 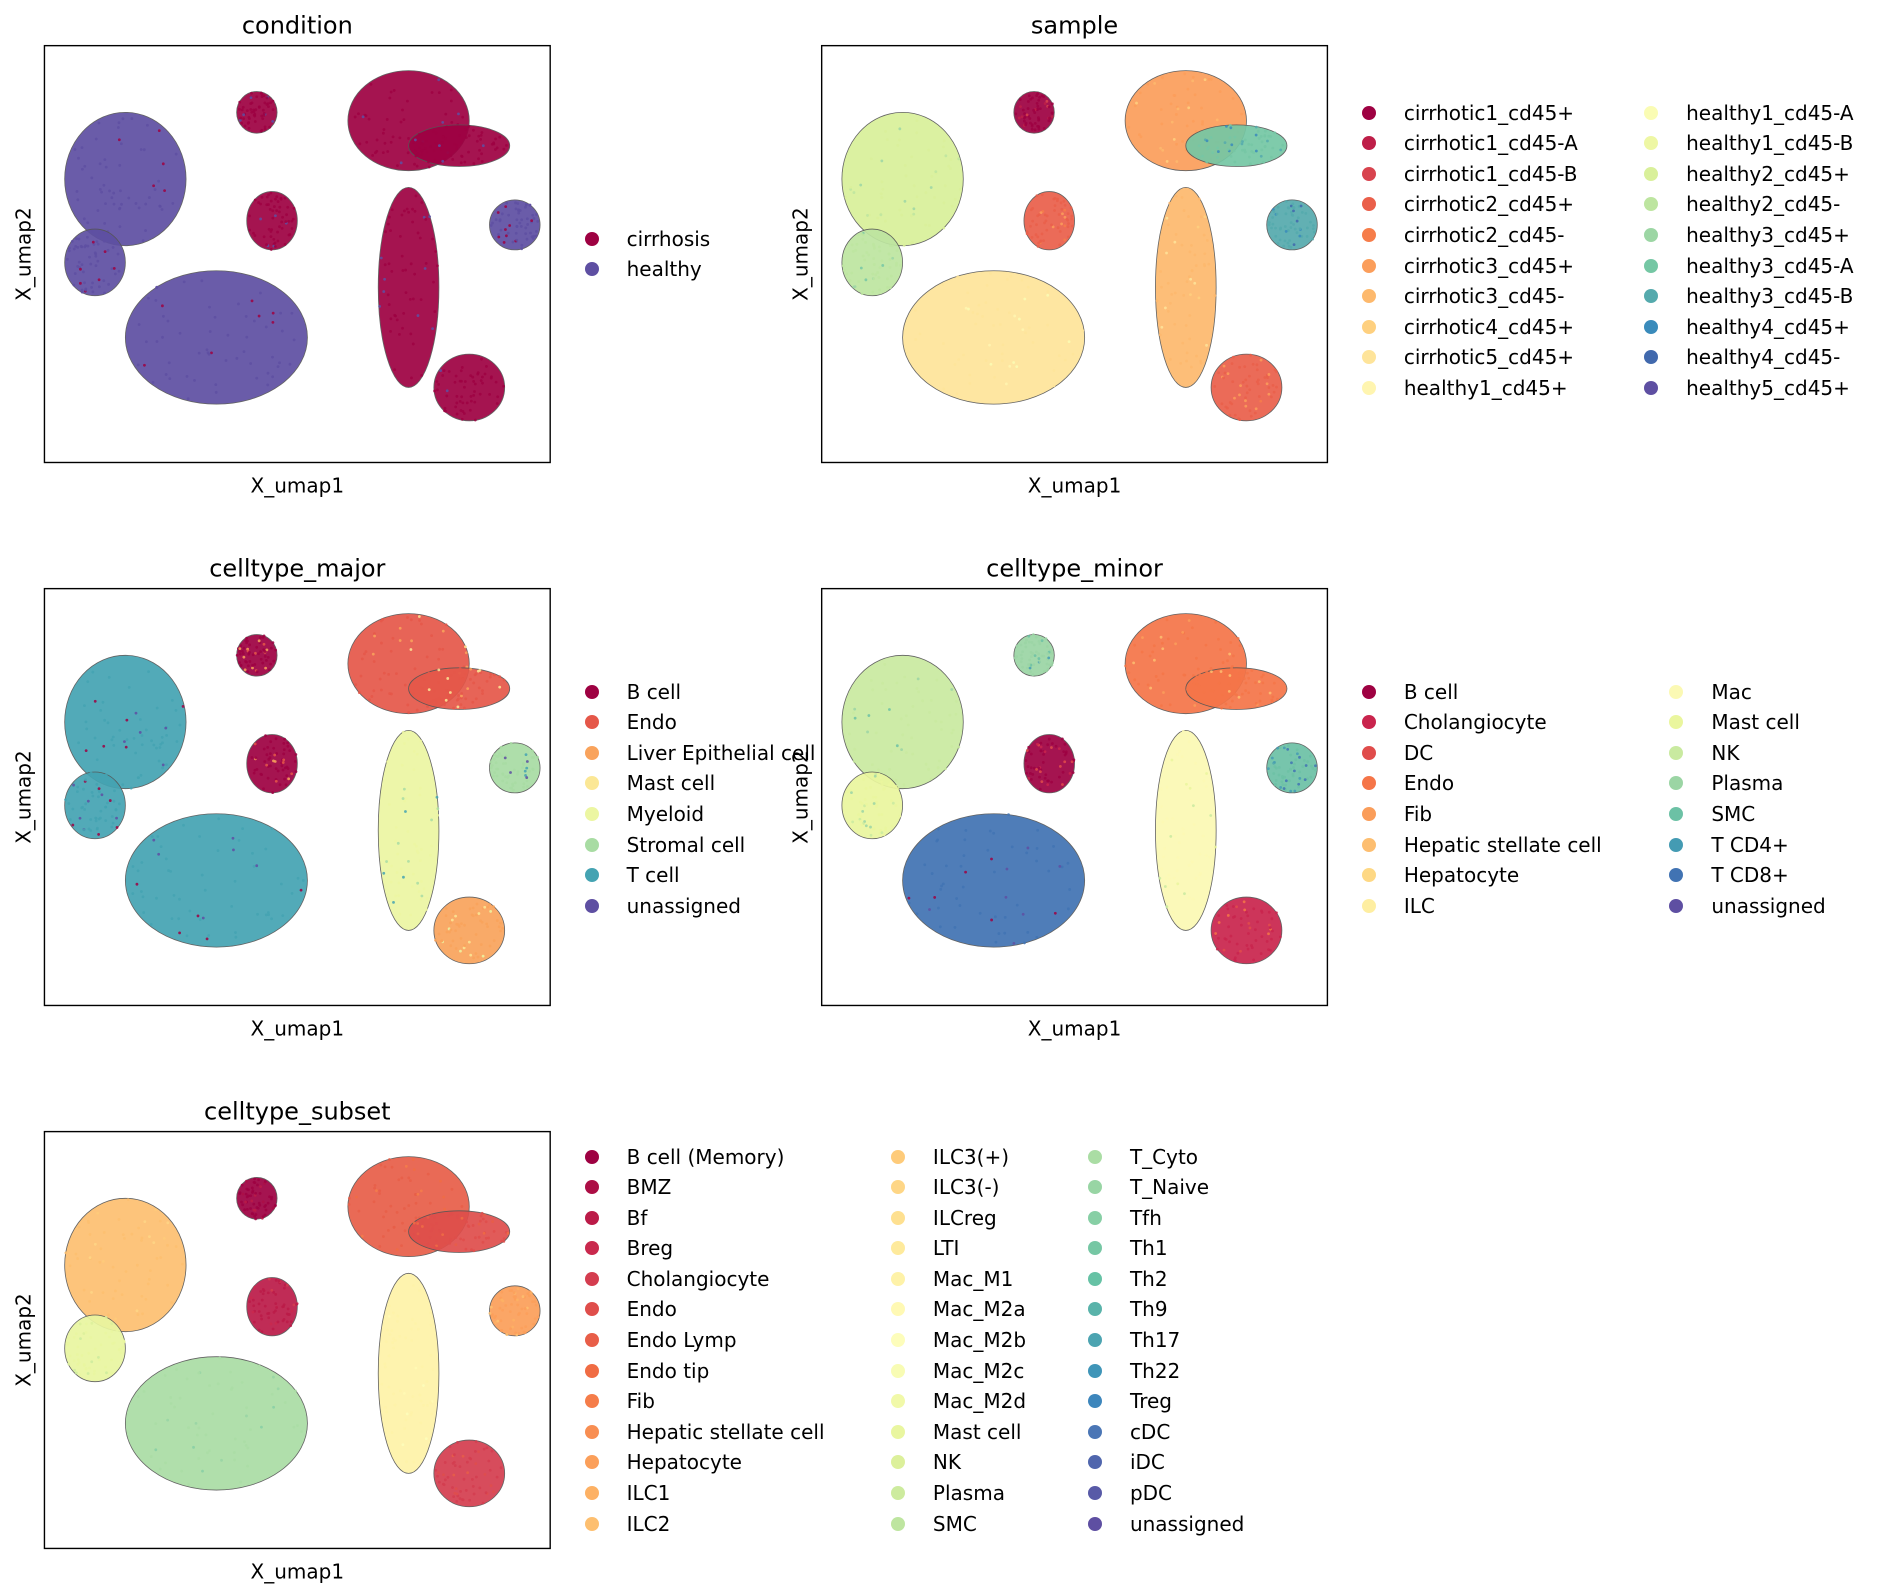 I want to click on legend-column: cirrhosis healthy, so click(x=643, y=253).